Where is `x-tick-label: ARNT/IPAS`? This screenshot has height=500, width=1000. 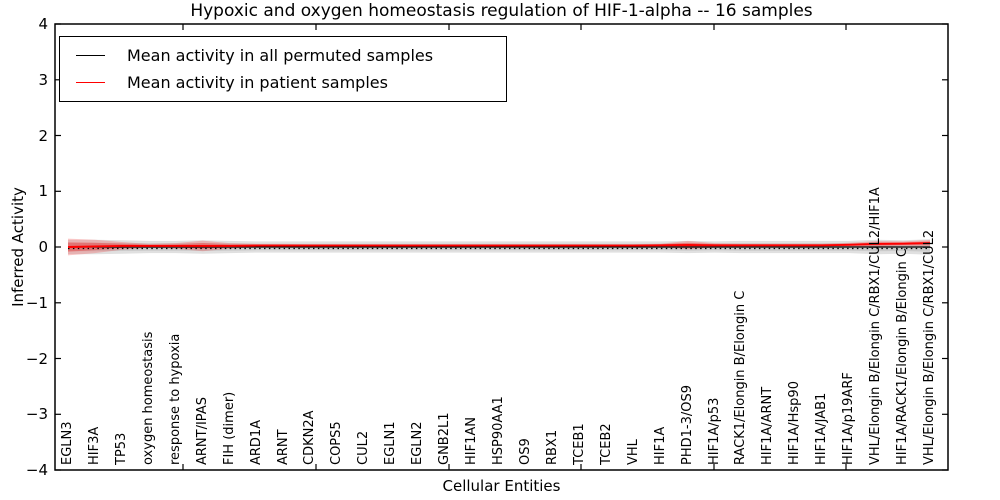 x-tick-label: ARNT/IPAS is located at coordinates (202, 431).